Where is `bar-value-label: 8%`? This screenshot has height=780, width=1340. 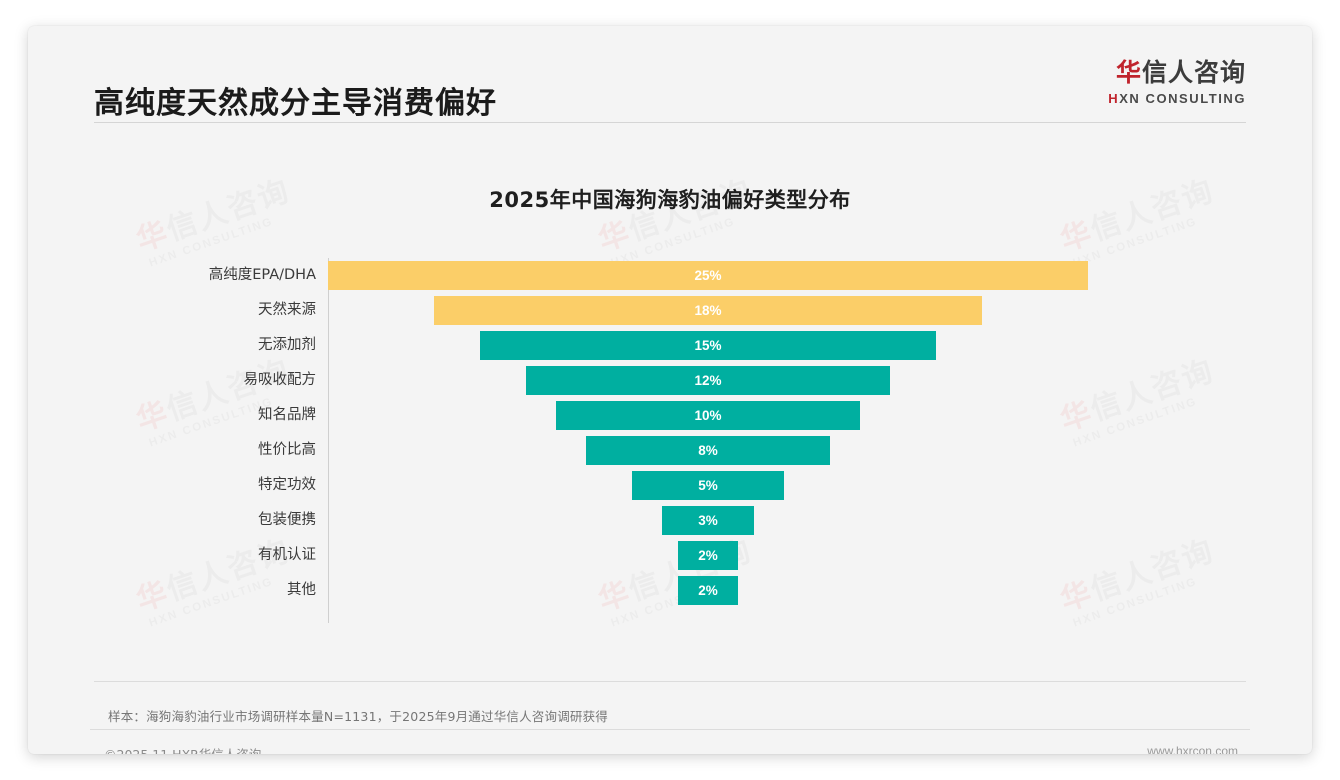 bar-value-label: 8% is located at coordinates (708, 450).